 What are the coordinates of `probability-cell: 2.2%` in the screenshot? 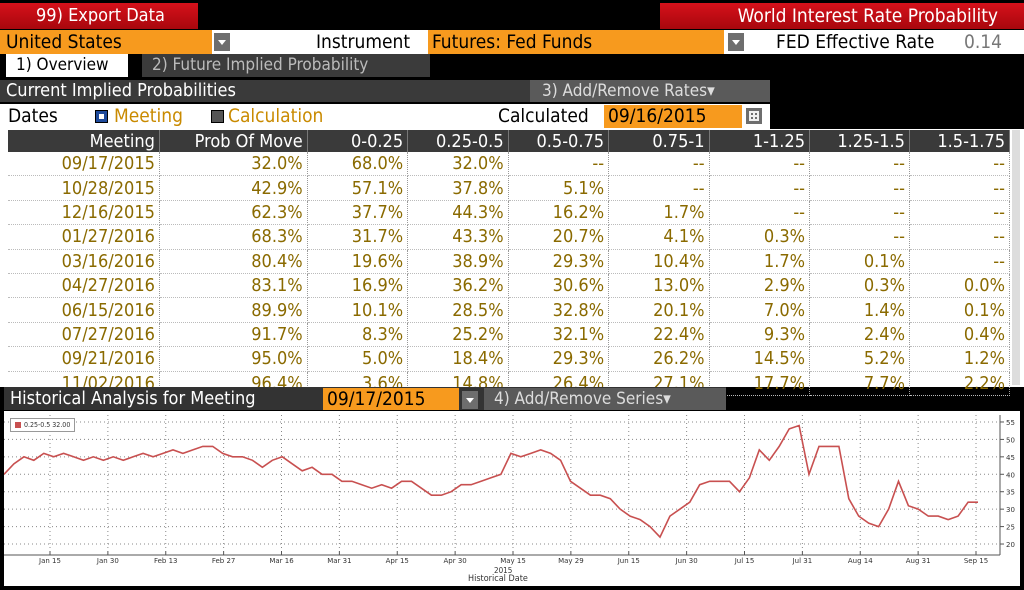 It's located at (960, 383).